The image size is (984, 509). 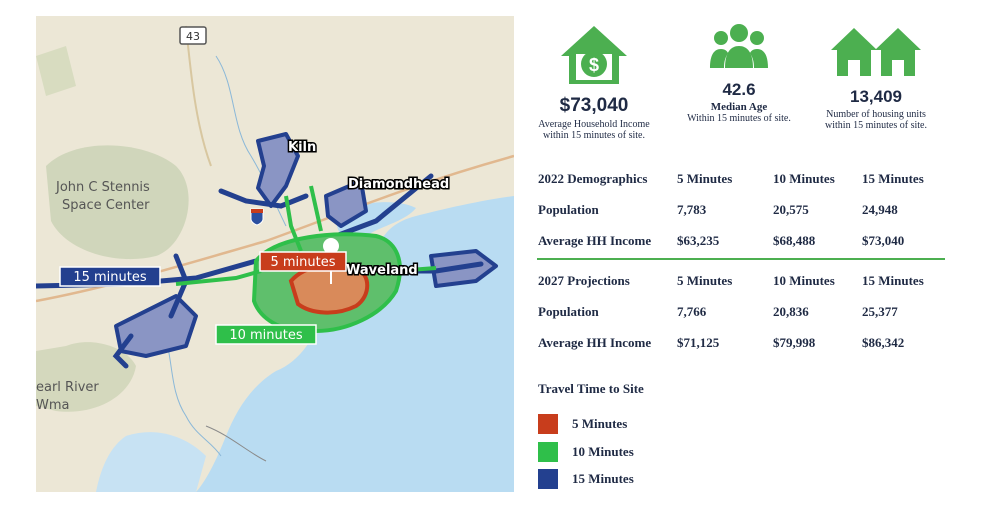 What do you see at coordinates (56, 71) in the screenshot?
I see `park-area` at bounding box center [56, 71].